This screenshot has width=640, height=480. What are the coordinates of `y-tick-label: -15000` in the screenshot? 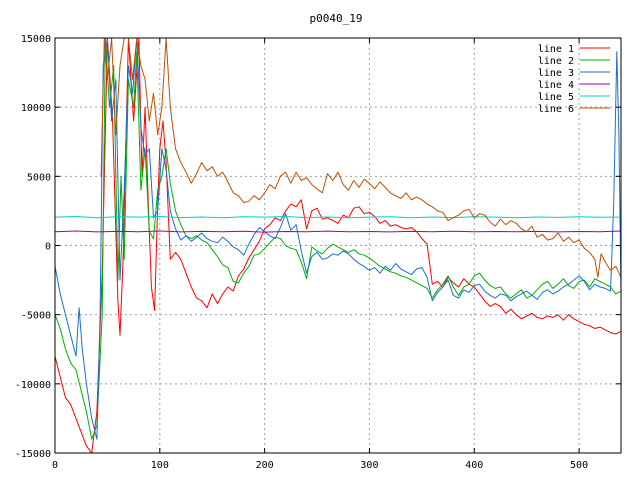 It's located at (33, 454).